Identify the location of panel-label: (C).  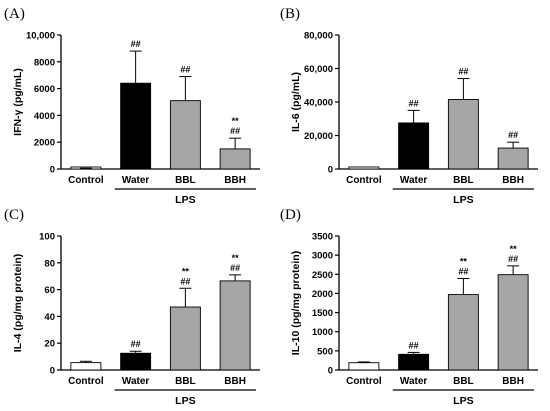
(14, 215).